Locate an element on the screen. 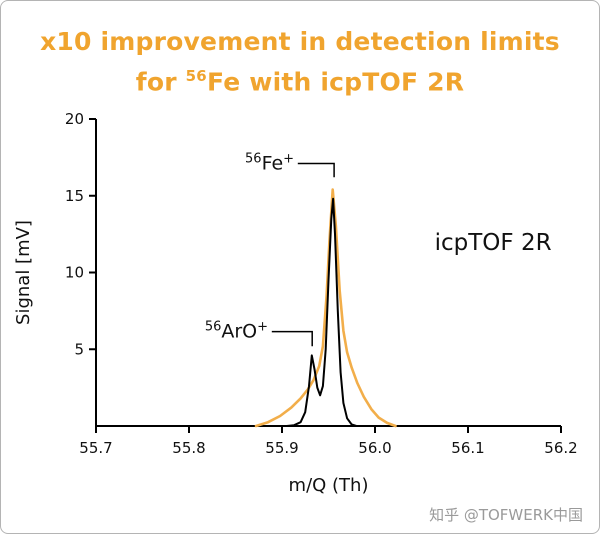  x-tick-label: 55.8 is located at coordinates (188, 448).